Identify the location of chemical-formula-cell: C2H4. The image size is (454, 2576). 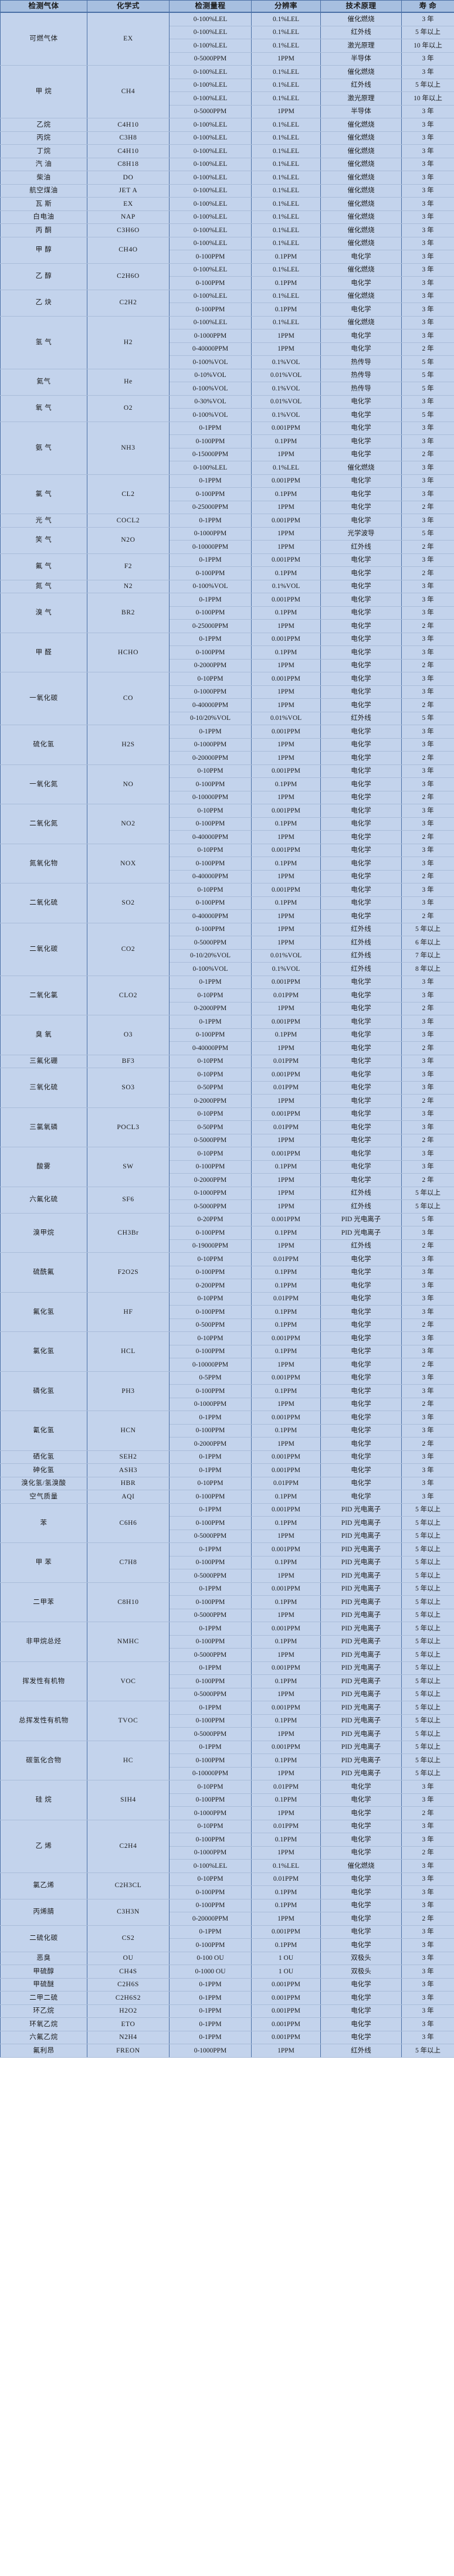
(128, 1846).